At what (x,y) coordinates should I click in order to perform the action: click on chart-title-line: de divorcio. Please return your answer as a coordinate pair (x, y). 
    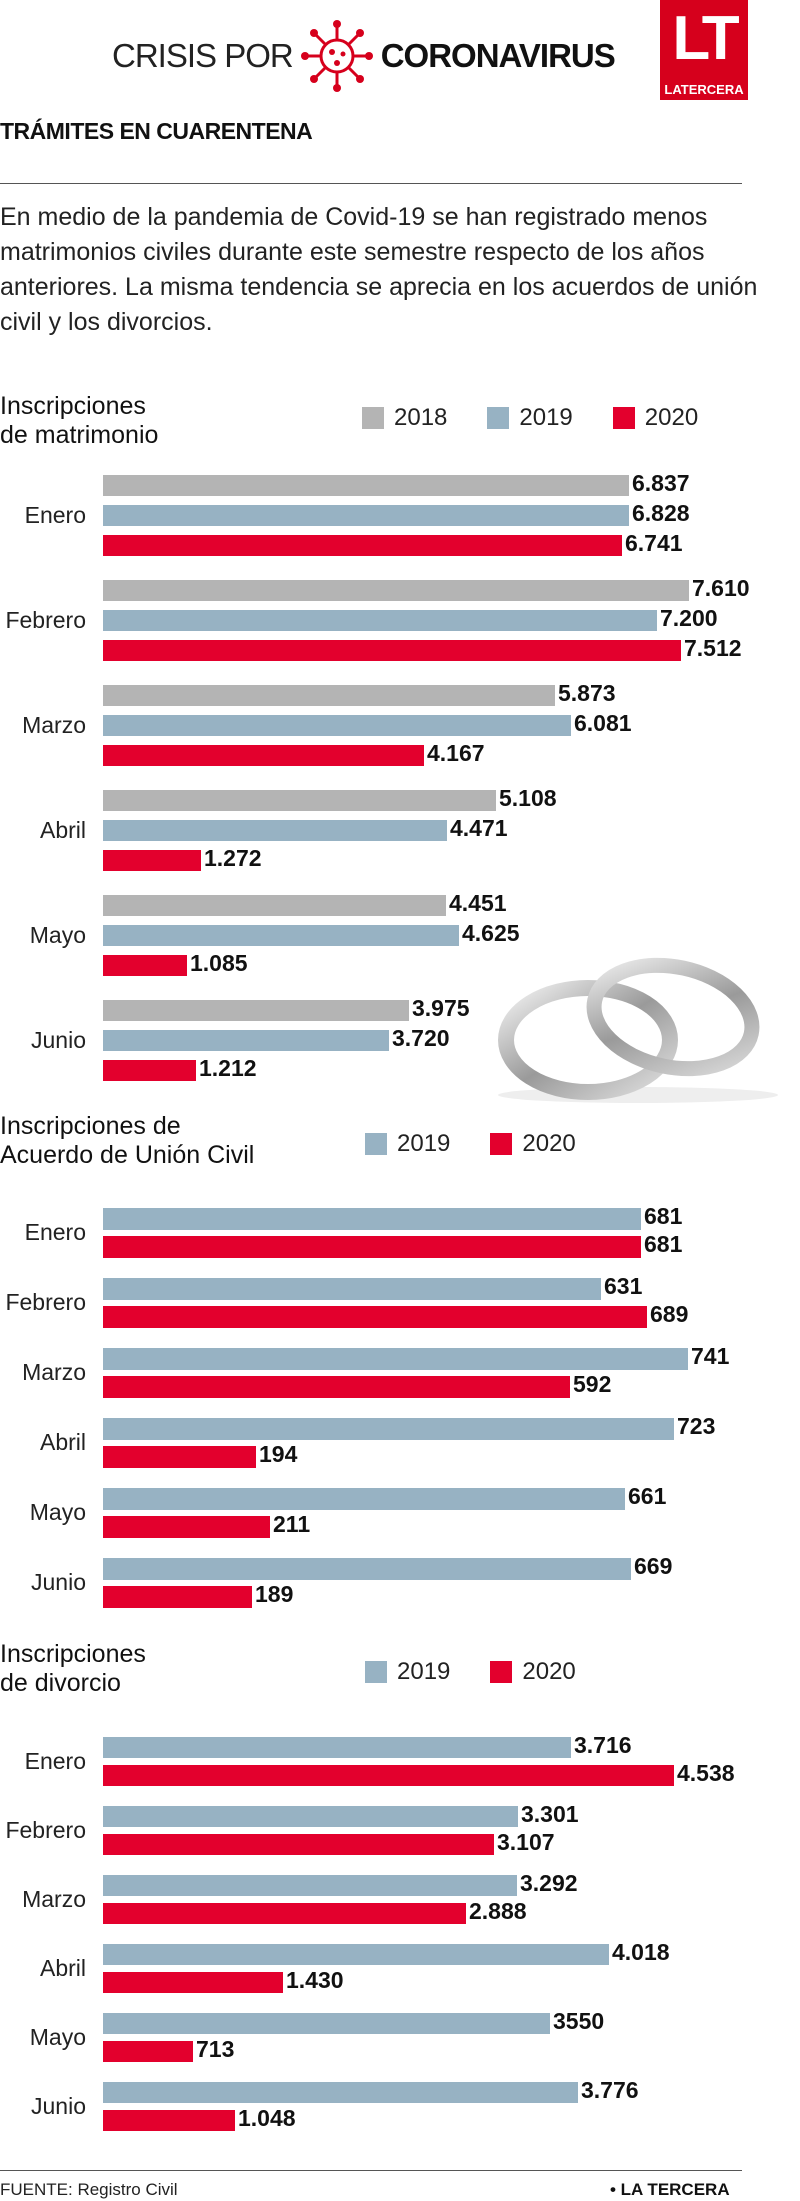
    Looking at the image, I should click on (60, 1683).